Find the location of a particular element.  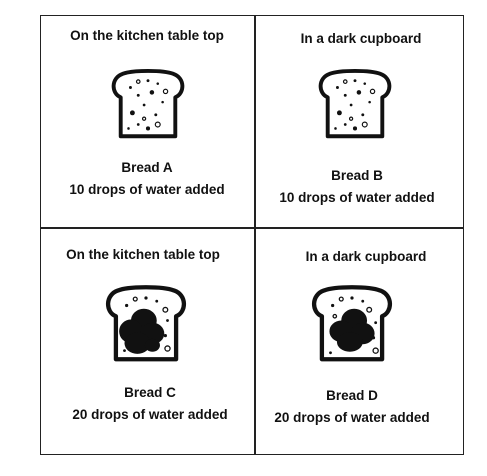

cell-a-location: On the kitchen table top is located at coordinates (147, 35).